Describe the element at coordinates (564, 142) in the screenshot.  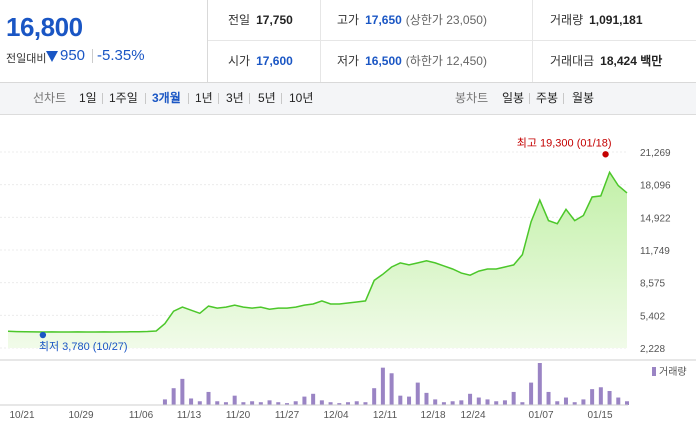
I see `high-annotation: 최고 19,300 (01/18)` at that location.